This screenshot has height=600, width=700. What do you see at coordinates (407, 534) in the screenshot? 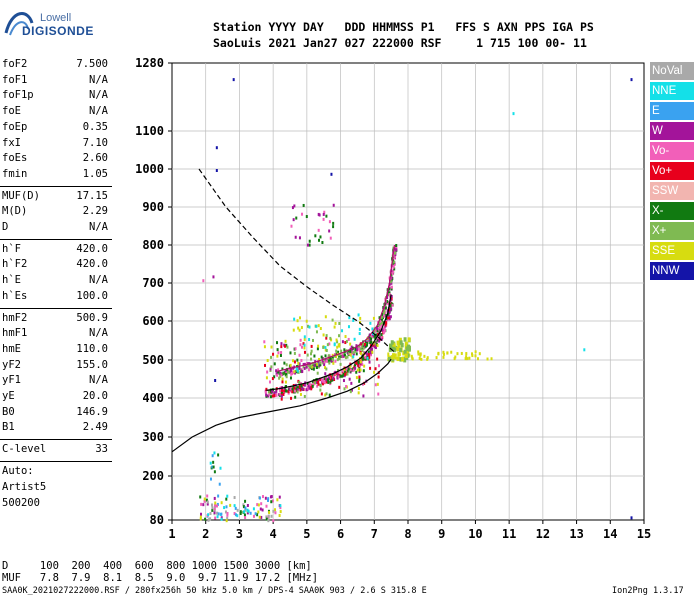
I see `x-tick-label: 8` at bounding box center [407, 534].